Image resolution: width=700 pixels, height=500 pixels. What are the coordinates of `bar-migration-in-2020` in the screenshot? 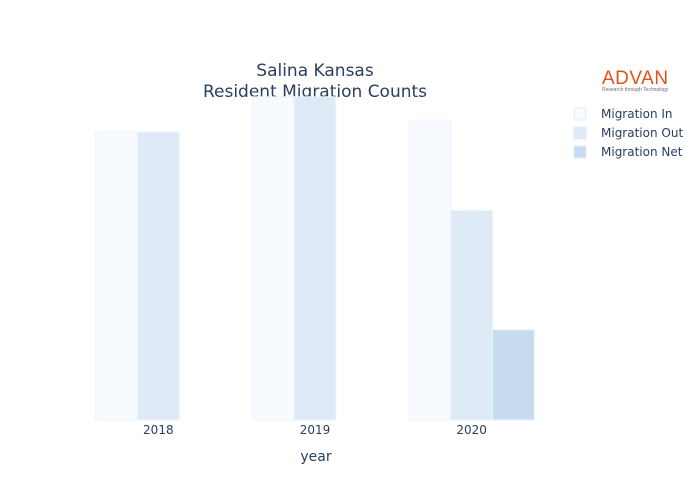 It's located at (430, 270).